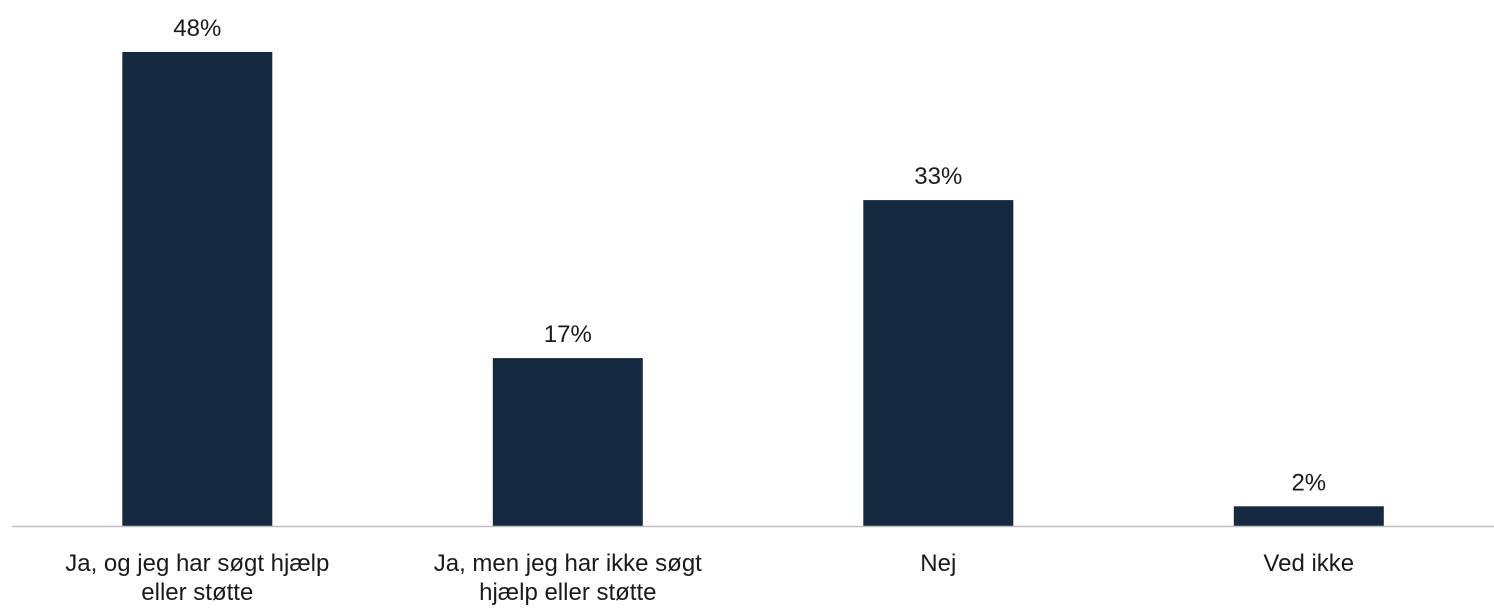 The image size is (1494, 610). What do you see at coordinates (1308, 482) in the screenshot?
I see `data-label: 2%` at bounding box center [1308, 482].